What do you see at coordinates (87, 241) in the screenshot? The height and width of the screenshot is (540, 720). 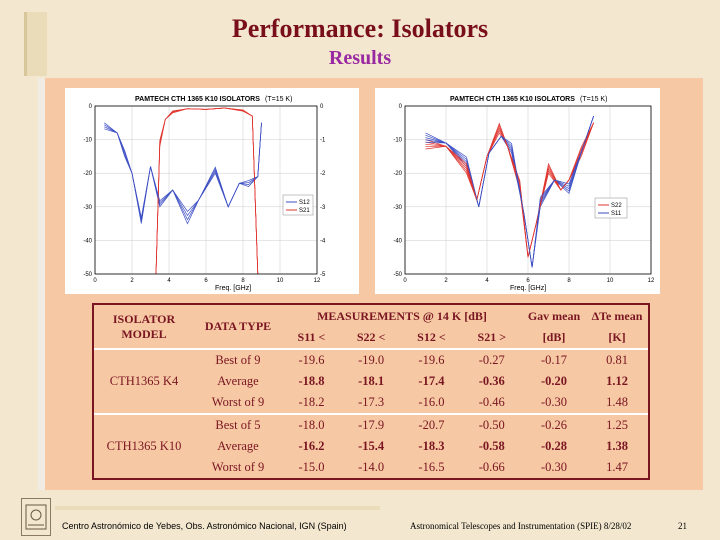 I see `y-tick-label: -40` at bounding box center [87, 241].